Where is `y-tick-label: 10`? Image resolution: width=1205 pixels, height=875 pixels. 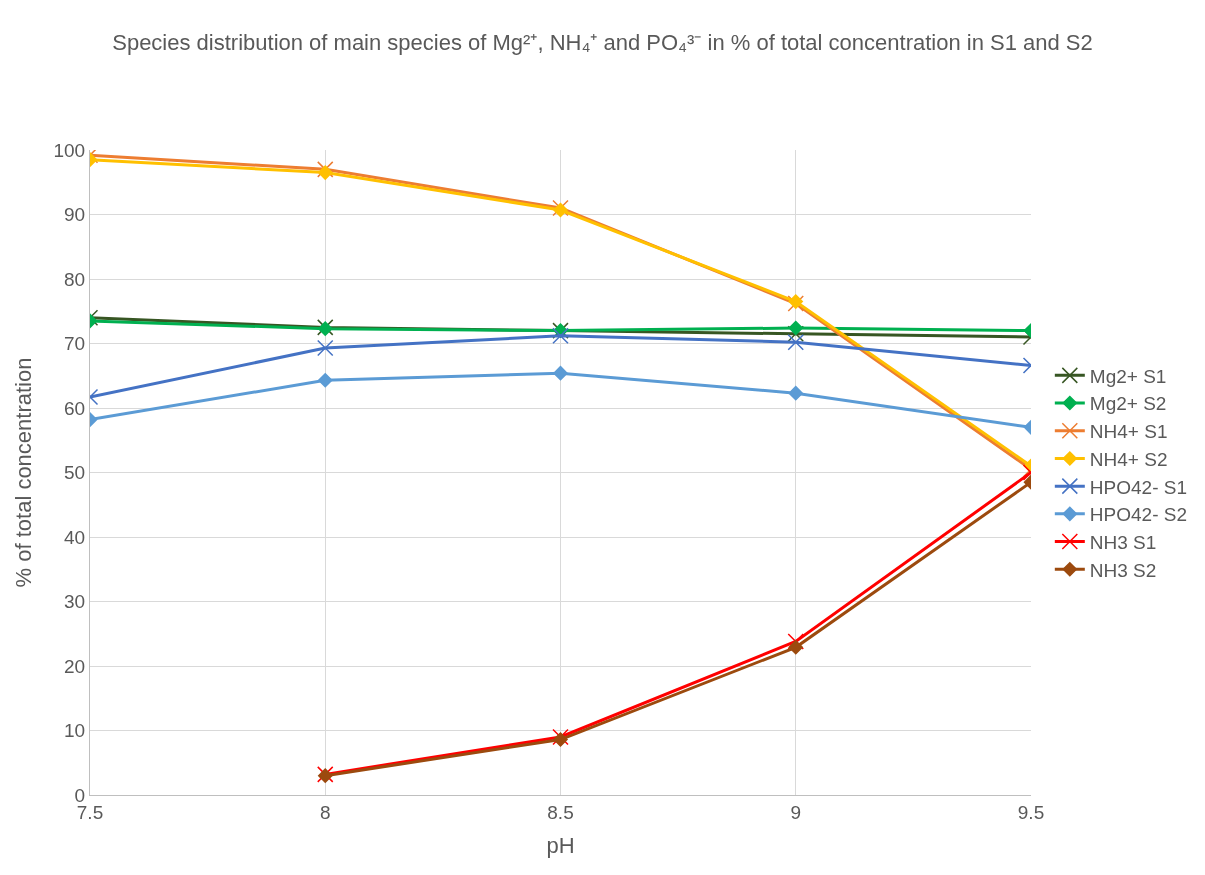
y-tick-label: 10 is located at coordinates (75, 731).